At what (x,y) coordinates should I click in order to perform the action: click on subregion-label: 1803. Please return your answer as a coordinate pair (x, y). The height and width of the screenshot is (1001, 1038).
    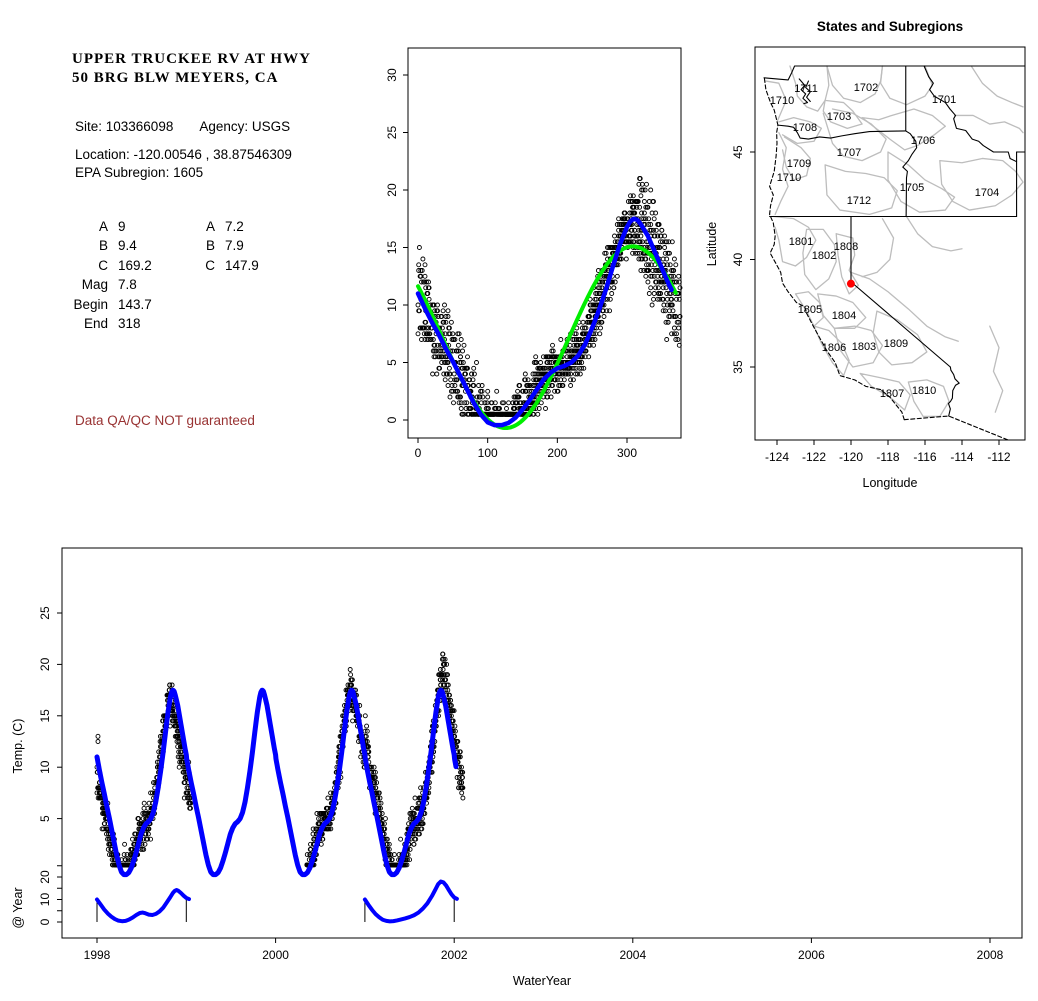
    Looking at the image, I should click on (864, 347).